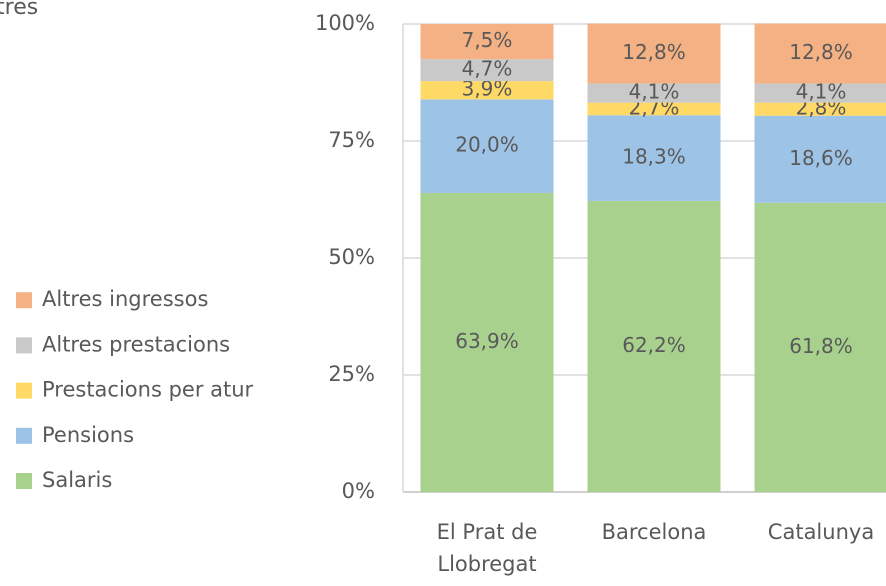 This screenshot has width=886, height=586. I want to click on y-tick-label: 0%, so click(358, 491).